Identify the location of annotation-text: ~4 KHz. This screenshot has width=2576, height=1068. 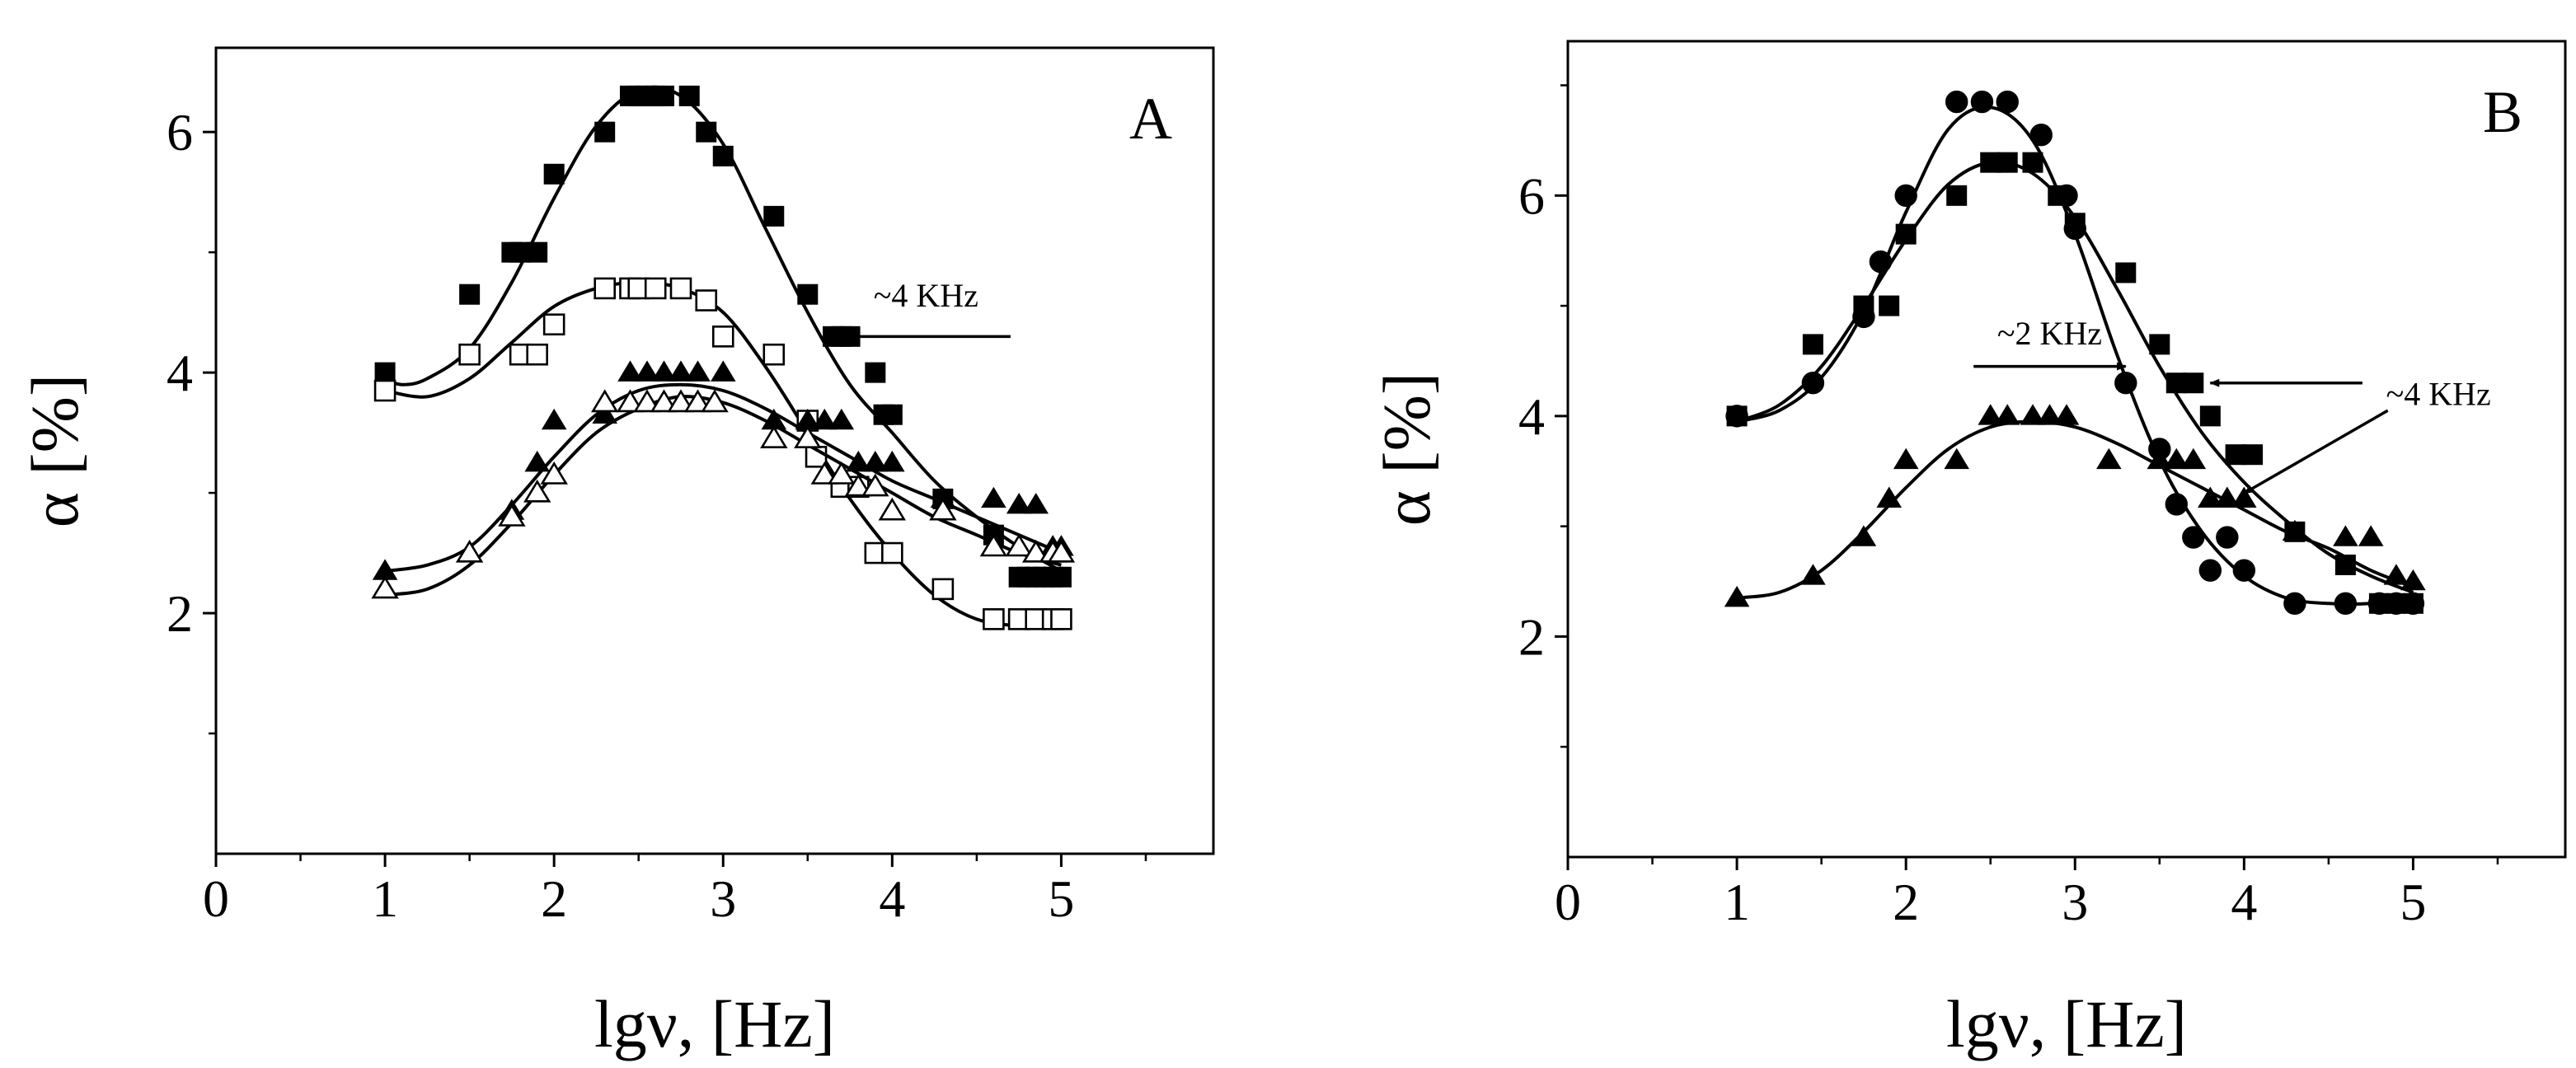
(926, 295).